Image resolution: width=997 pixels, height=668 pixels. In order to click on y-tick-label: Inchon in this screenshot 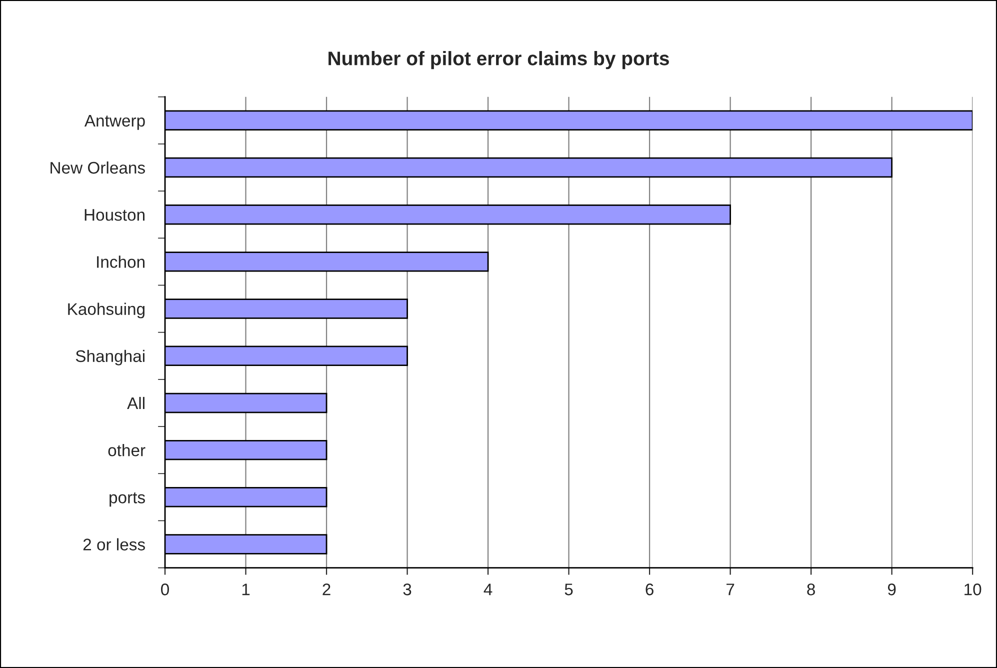, I will do `click(120, 262)`.